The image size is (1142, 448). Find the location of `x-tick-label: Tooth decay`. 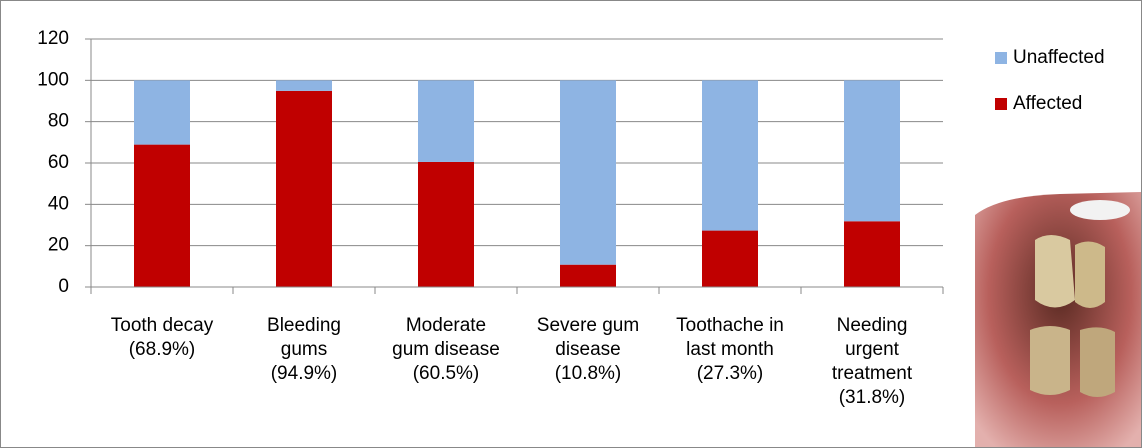

x-tick-label: Tooth decay is located at coordinates (162, 325).